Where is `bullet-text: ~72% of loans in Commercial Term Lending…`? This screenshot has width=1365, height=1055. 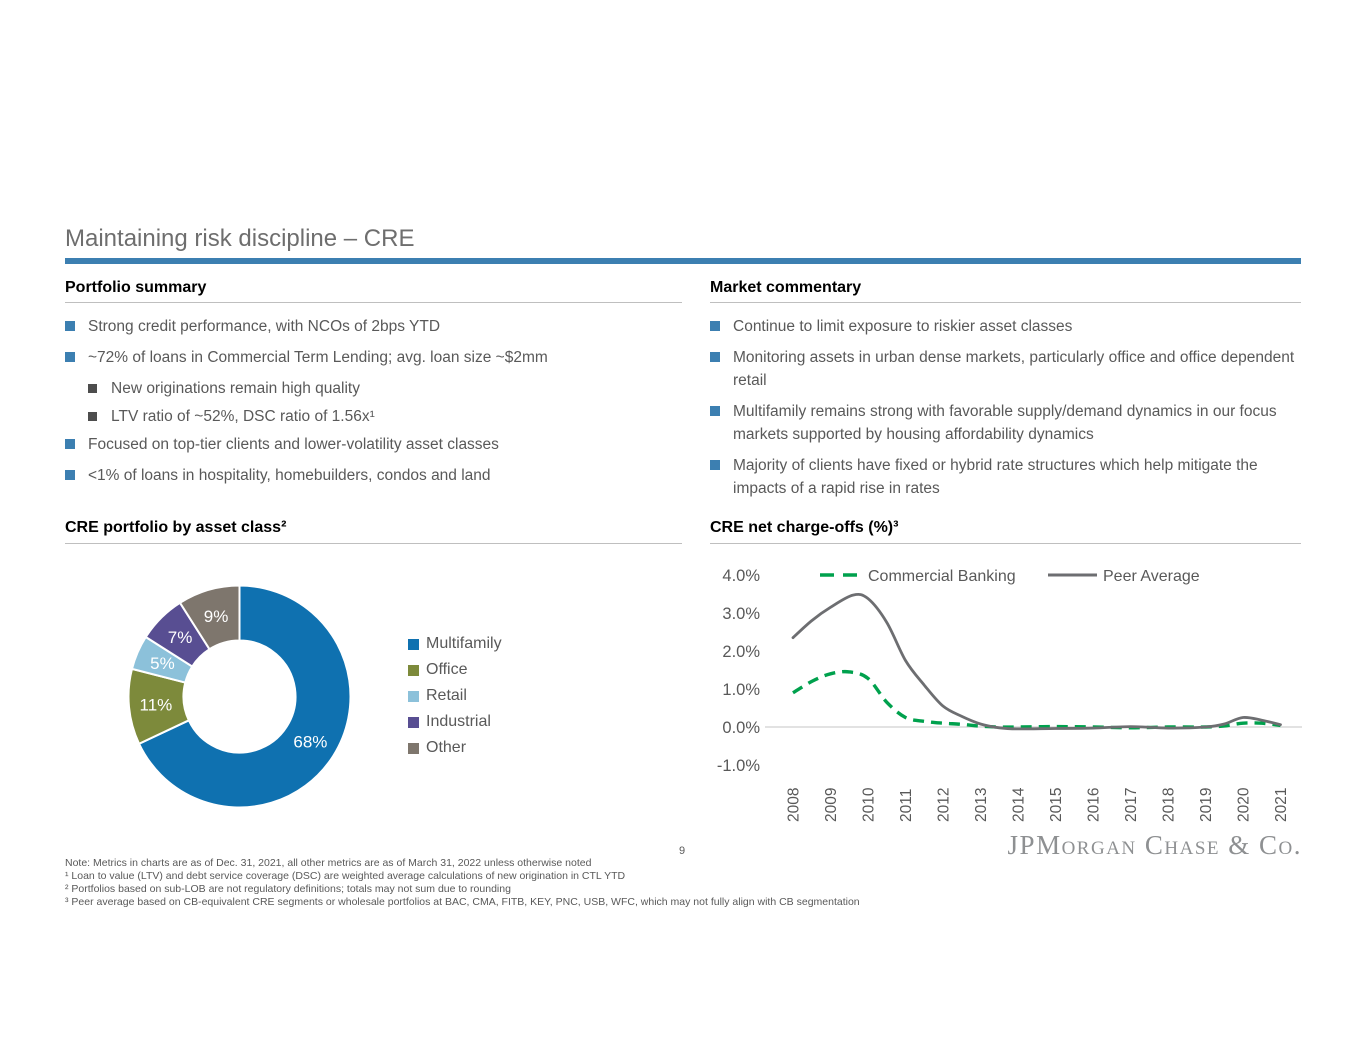 bullet-text: ~72% of loans in Commercial Term Lending… is located at coordinates (318, 357).